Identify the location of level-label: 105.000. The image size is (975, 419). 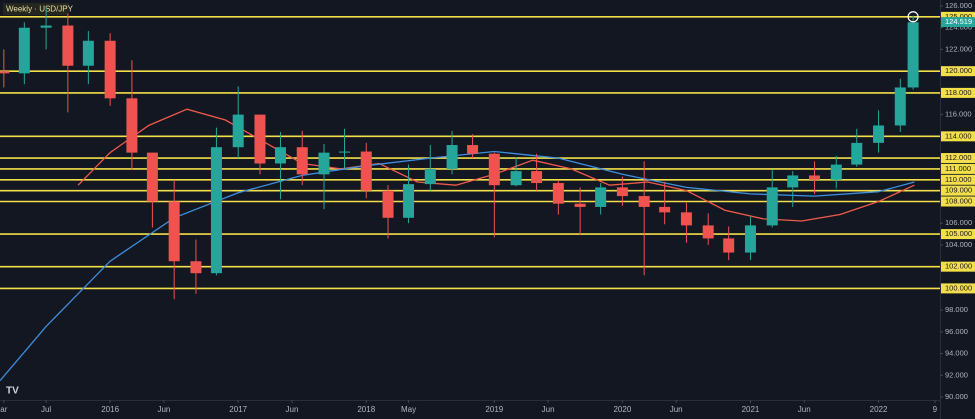
(958, 233).